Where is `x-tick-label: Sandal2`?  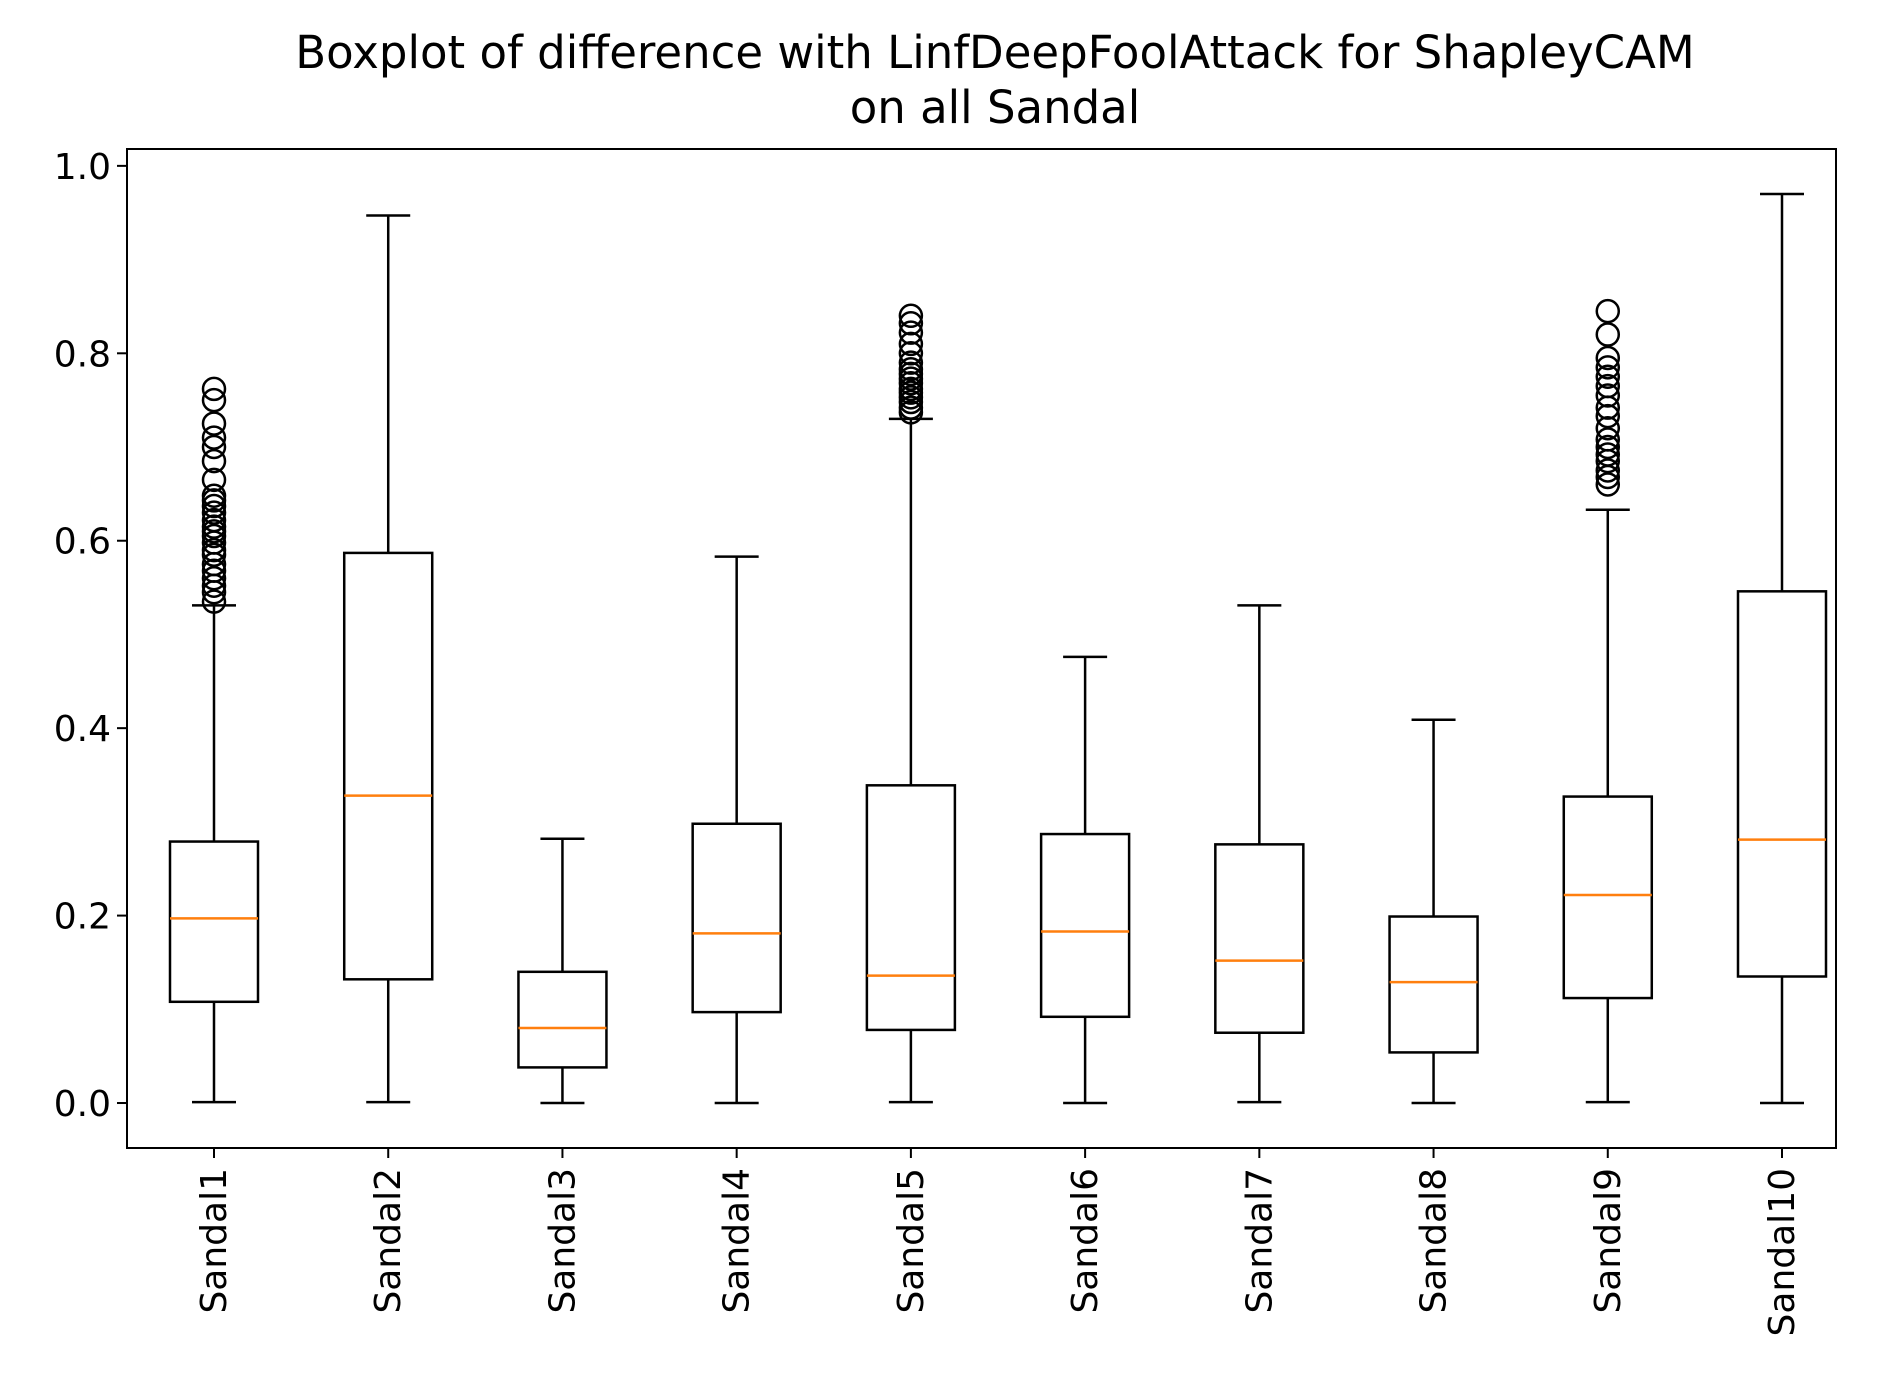 x-tick-label: Sandal2 is located at coordinates (388, 1241).